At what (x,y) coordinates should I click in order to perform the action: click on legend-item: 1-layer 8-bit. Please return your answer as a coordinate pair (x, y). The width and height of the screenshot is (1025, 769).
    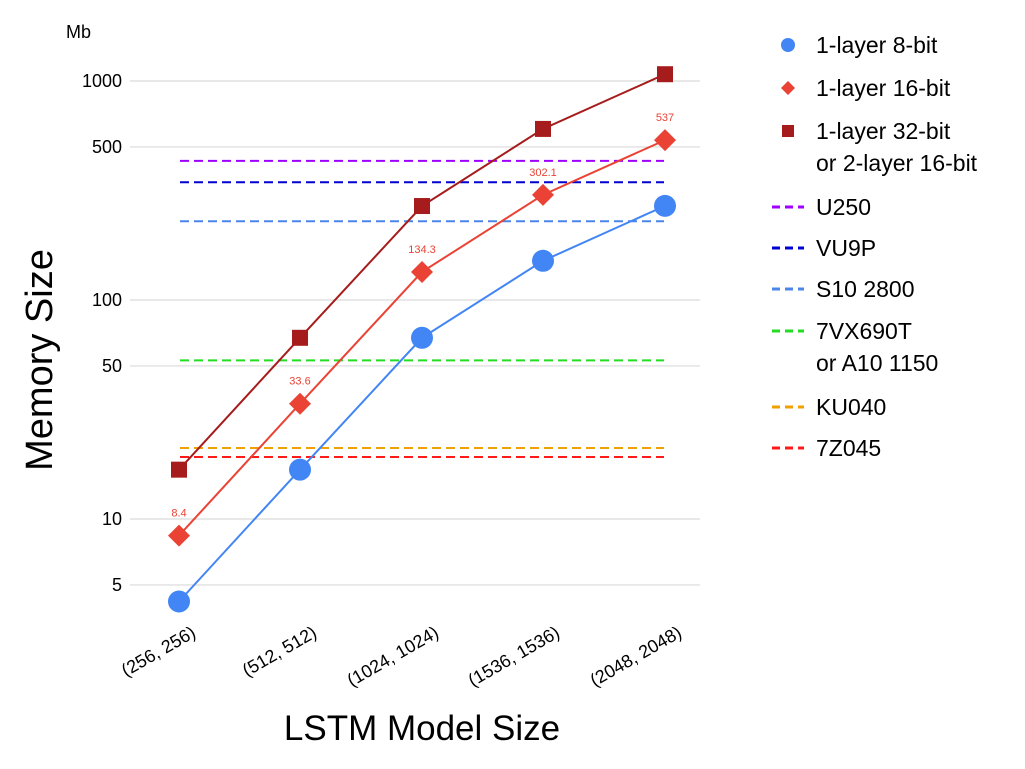
    Looking at the image, I should click on (859, 45).